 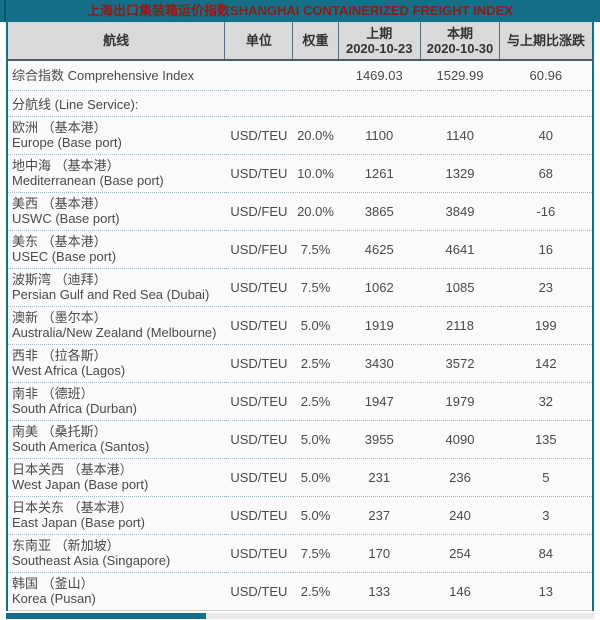 What do you see at coordinates (72, 507) in the screenshot?
I see `route-name-cn: 日本关东 （基本港）` at bounding box center [72, 507].